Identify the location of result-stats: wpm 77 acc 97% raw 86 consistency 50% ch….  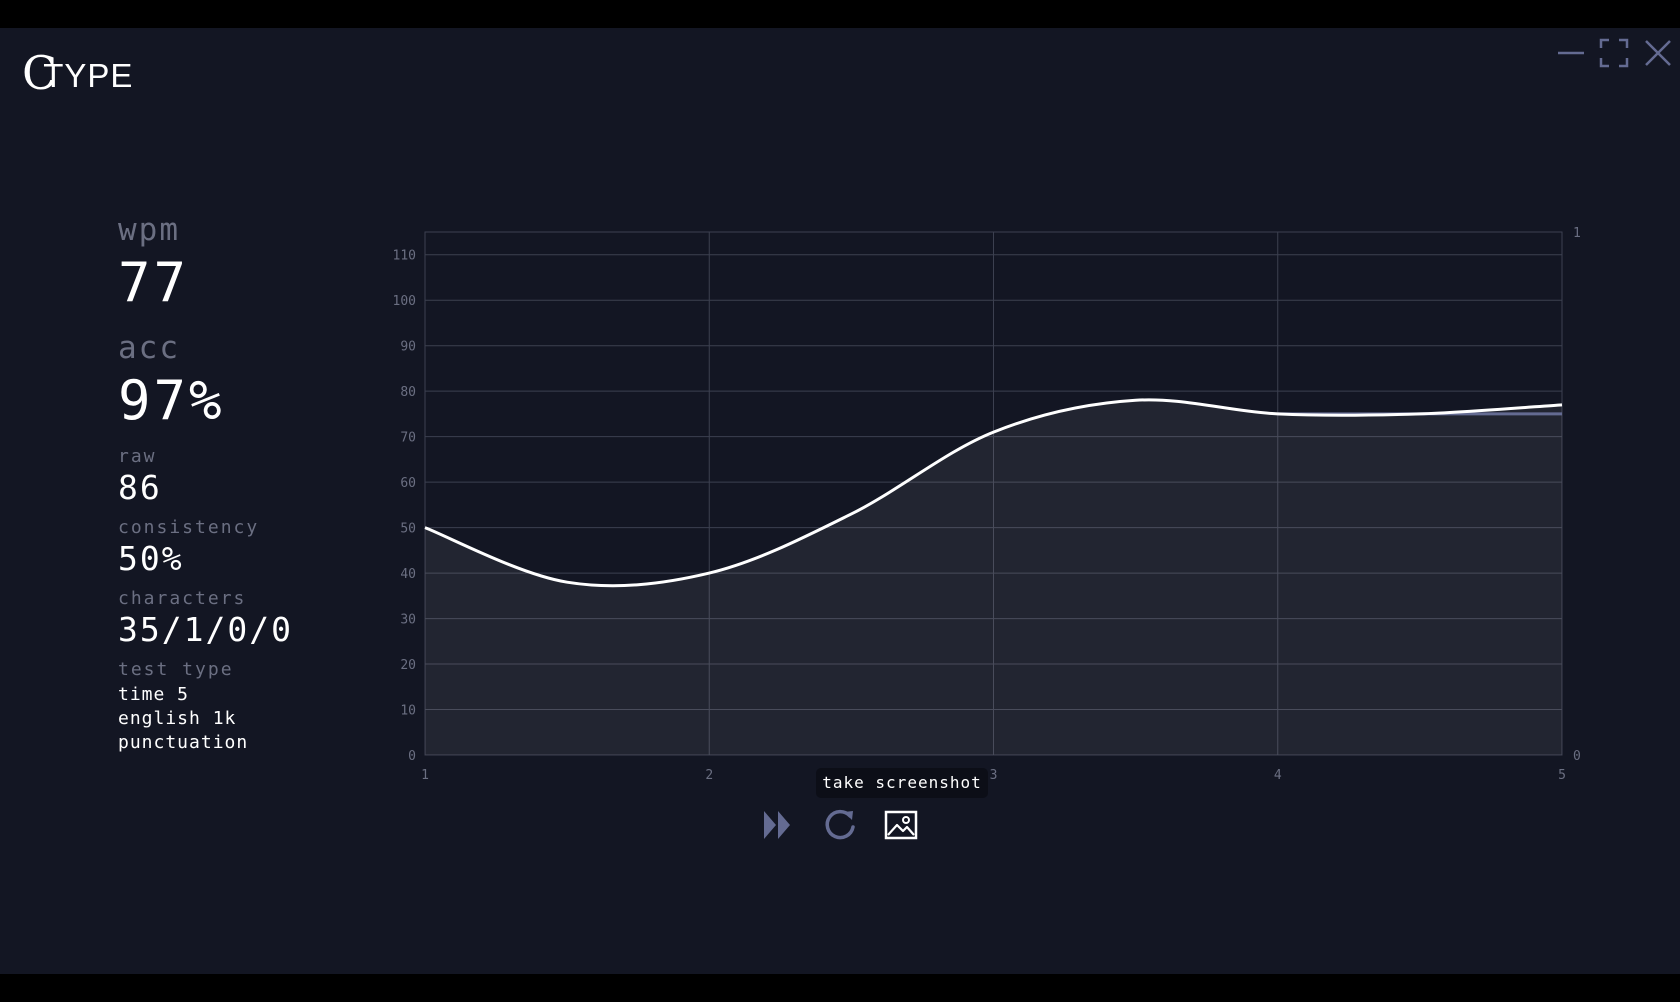
(248, 481).